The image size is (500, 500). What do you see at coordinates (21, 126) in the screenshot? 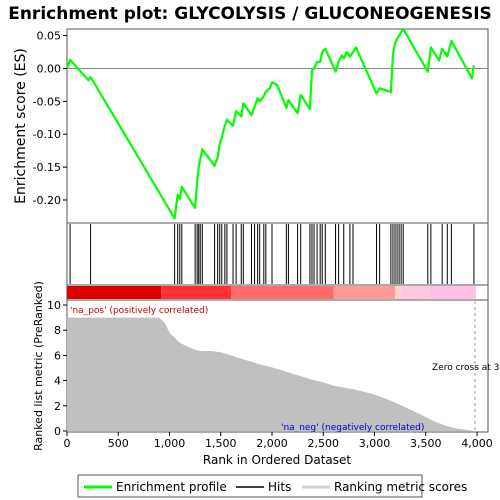
I see `es-y-axis-label: Enrichment score (ES)` at bounding box center [21, 126].